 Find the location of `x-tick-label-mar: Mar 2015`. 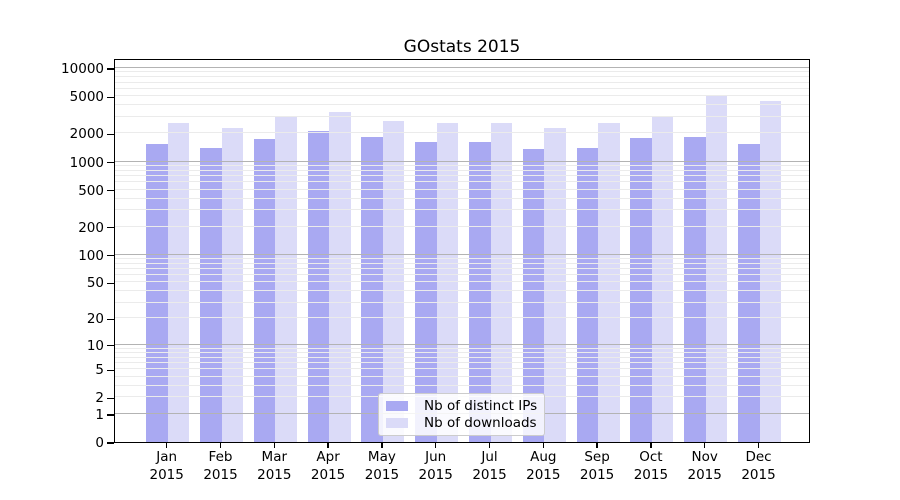

x-tick-label-mar: Mar 2015 is located at coordinates (274, 466).